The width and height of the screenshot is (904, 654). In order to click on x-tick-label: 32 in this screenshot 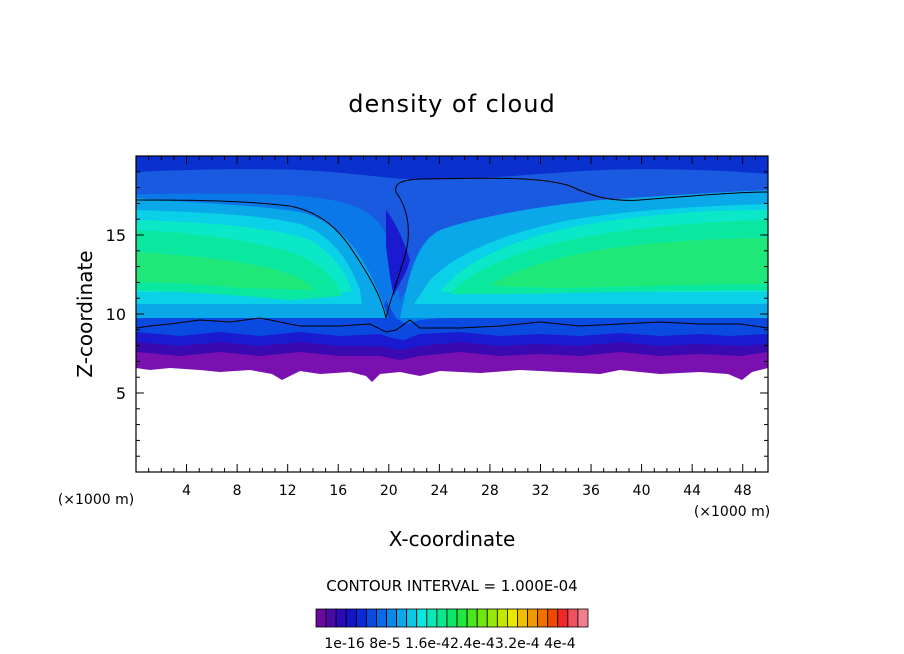, I will do `click(541, 491)`.